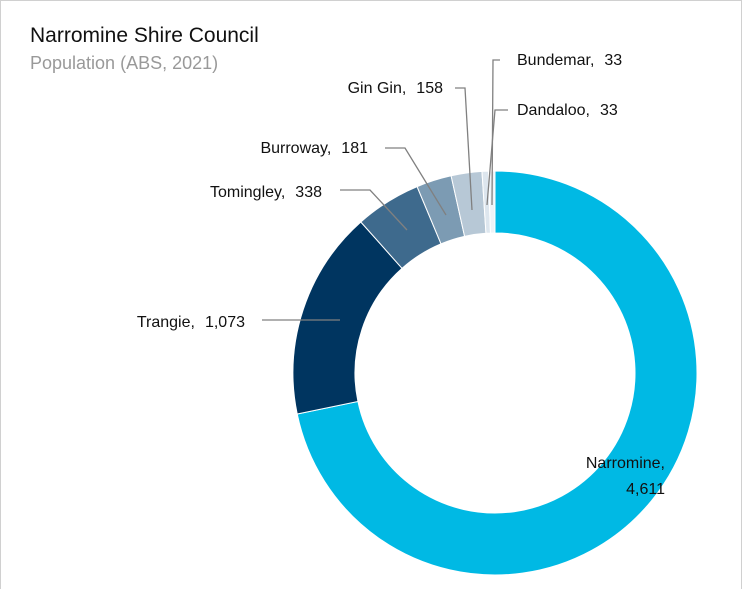  Describe the element at coordinates (429, 88) in the screenshot. I see `label-value: 158` at that location.